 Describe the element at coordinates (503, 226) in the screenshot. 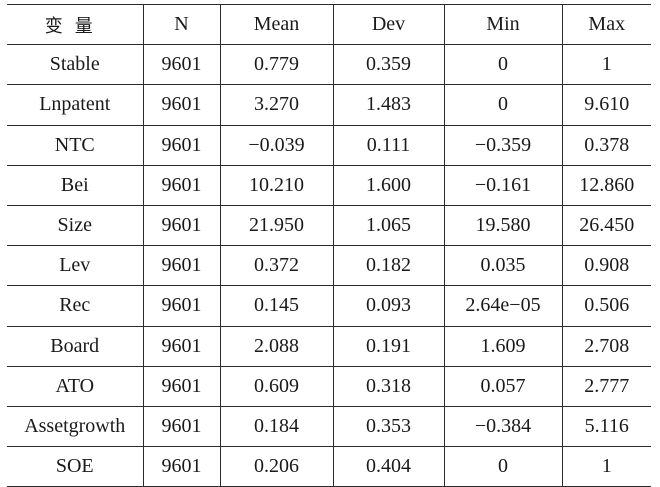

I see `cell-min: 19.580` at that location.